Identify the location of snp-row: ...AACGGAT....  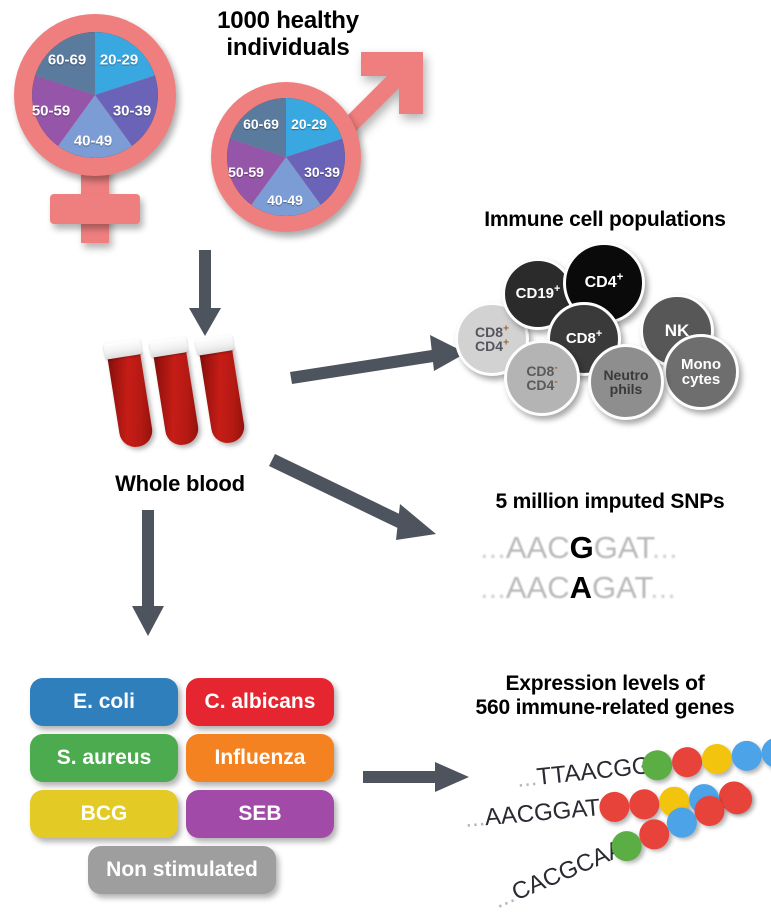
(579, 548).